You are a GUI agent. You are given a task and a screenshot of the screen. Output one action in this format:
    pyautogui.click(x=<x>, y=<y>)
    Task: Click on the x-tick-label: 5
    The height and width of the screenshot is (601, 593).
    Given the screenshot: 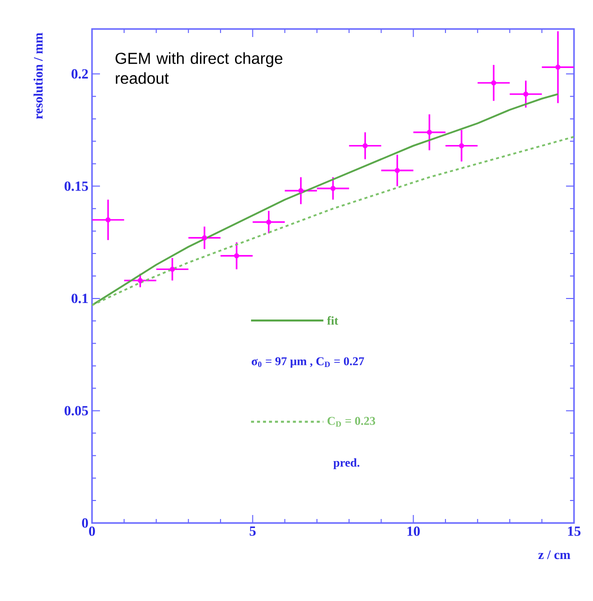 What is the action you would take?
    pyautogui.click(x=253, y=531)
    